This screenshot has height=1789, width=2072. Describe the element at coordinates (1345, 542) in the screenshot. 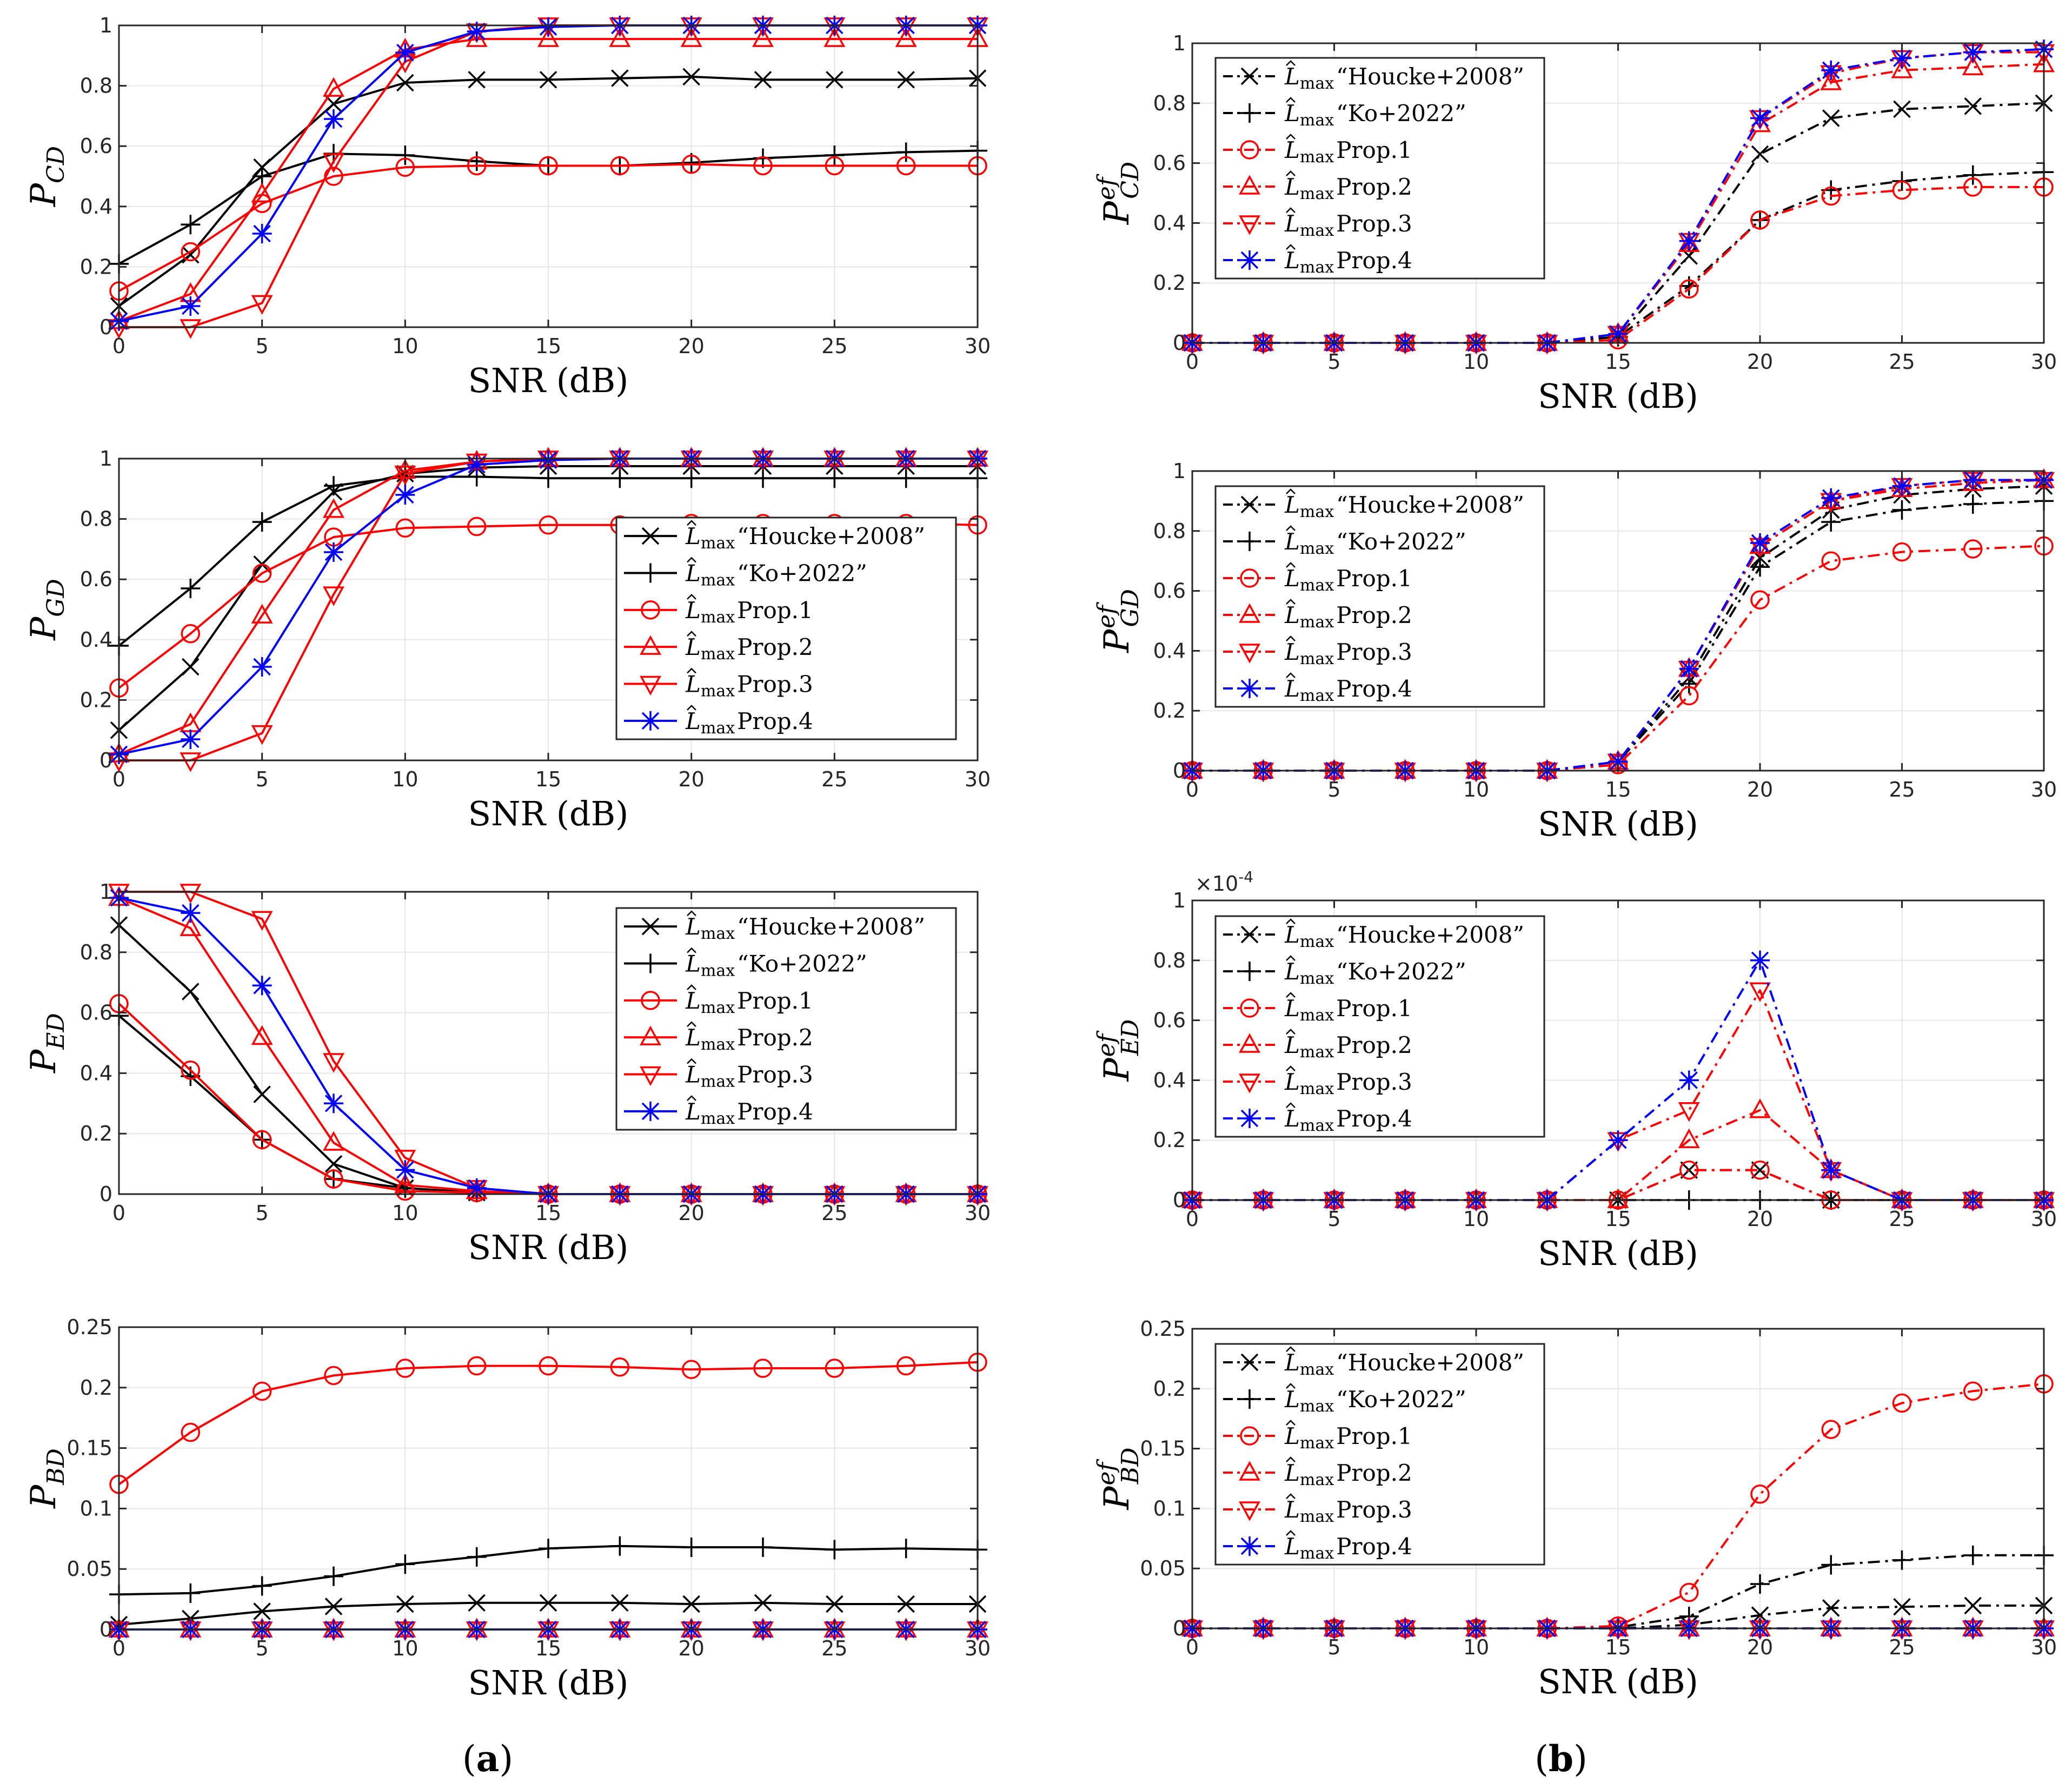

I see `legend-entry-ko-2022: Lmax“Ko+2022”` at that location.